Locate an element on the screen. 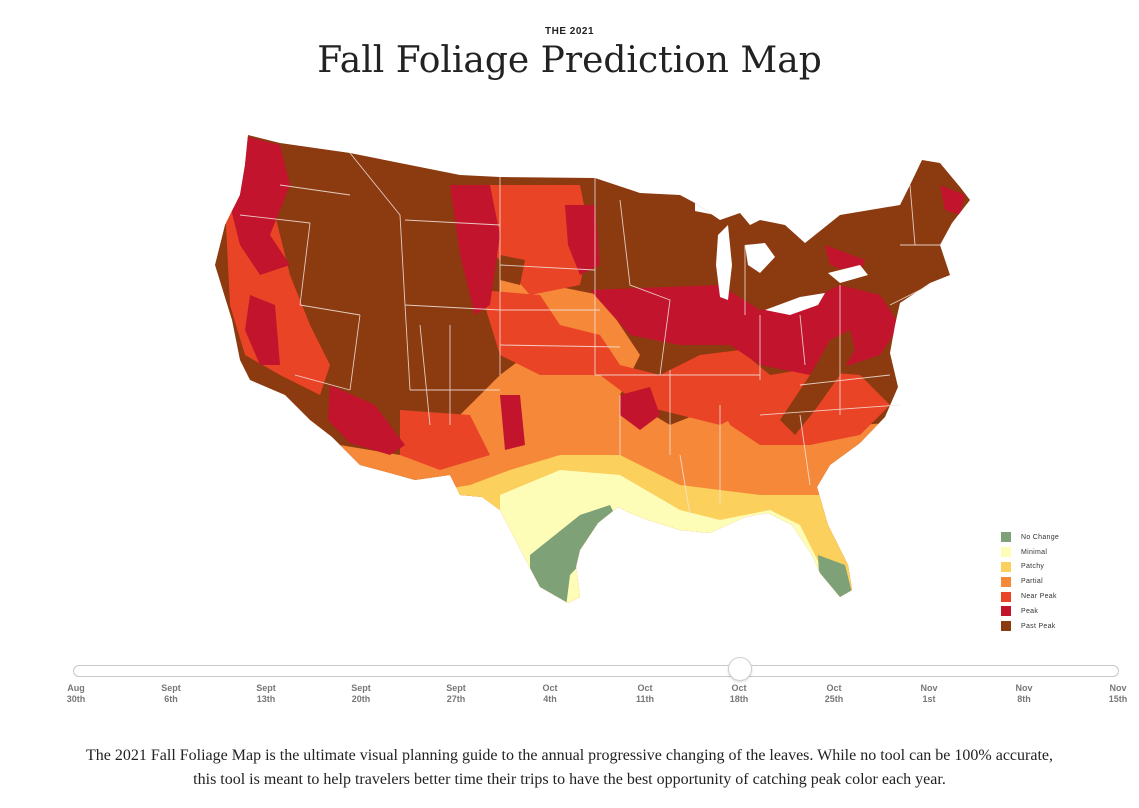 The width and height of the screenshot is (1139, 808). timeline-tick: Sept 20th is located at coordinates (361, 694).